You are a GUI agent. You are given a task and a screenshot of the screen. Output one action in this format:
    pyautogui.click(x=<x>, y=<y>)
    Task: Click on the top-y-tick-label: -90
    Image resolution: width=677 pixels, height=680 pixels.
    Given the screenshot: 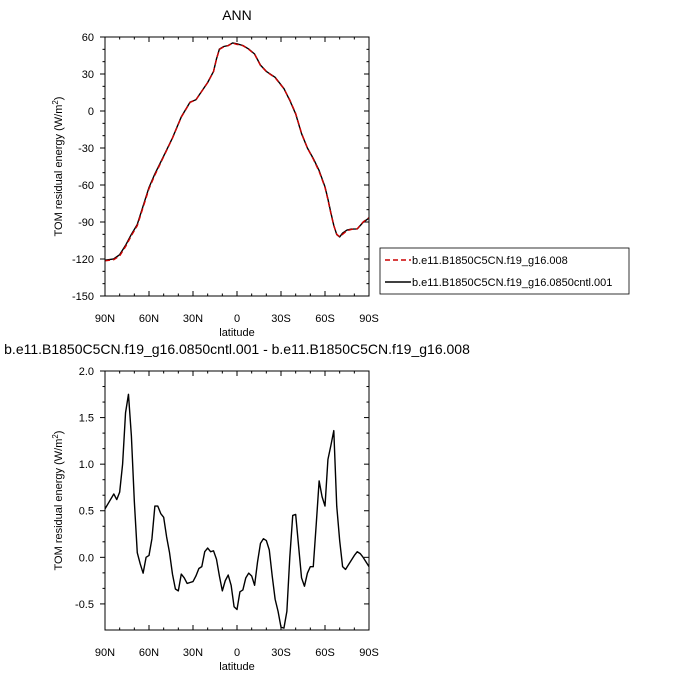 What is the action you would take?
    pyautogui.click(x=86, y=223)
    